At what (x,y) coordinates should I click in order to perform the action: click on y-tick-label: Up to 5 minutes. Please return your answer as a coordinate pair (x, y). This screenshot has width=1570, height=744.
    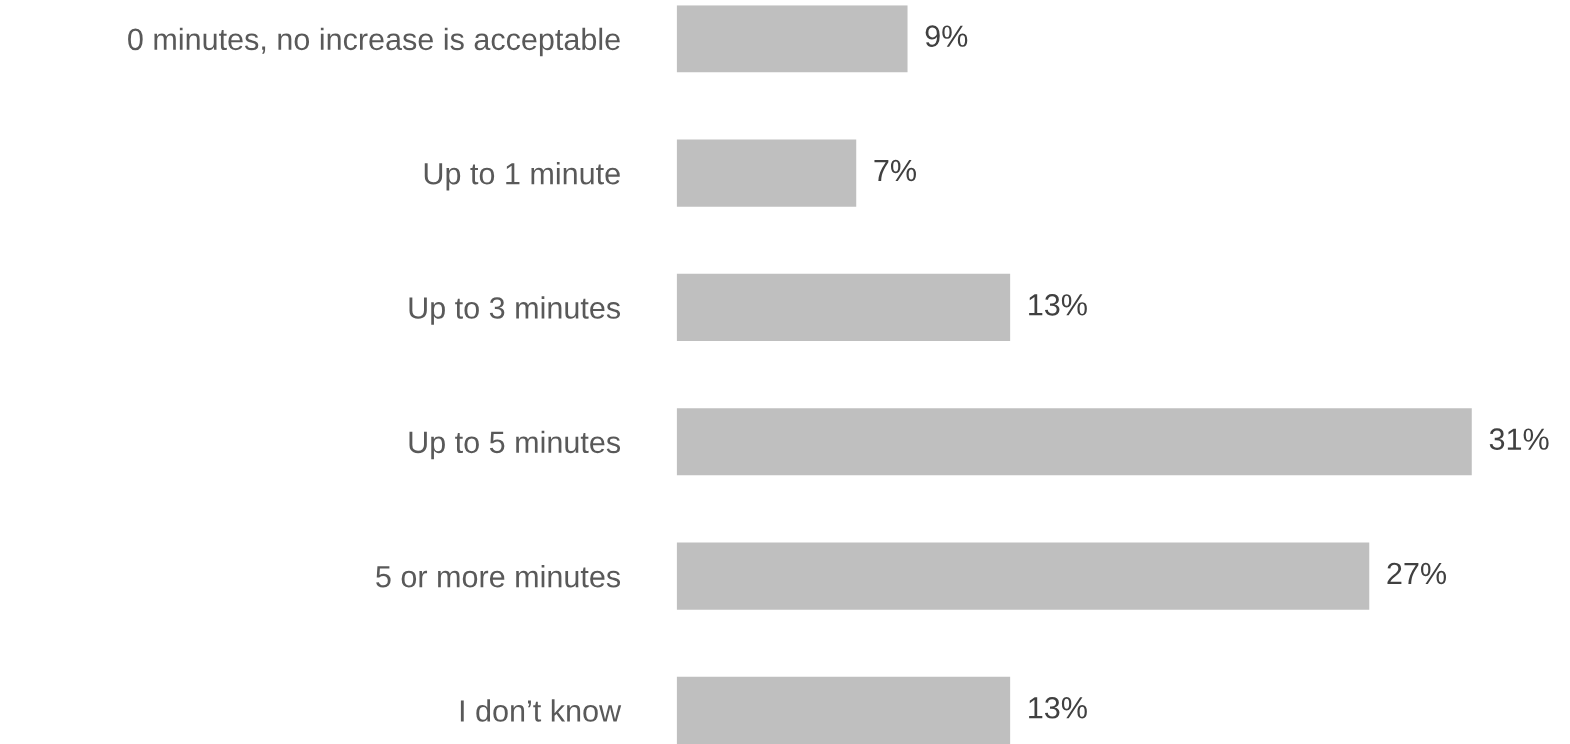
    Looking at the image, I should click on (515, 445).